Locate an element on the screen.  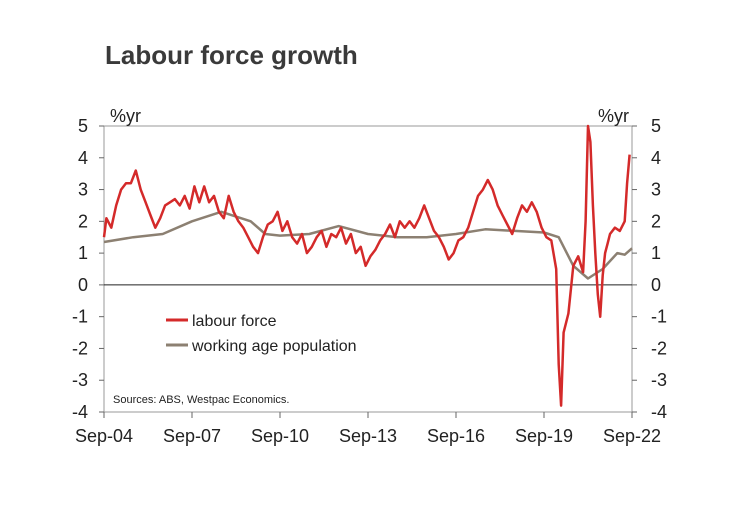
x-tick-label: Sep-22 is located at coordinates (632, 436).